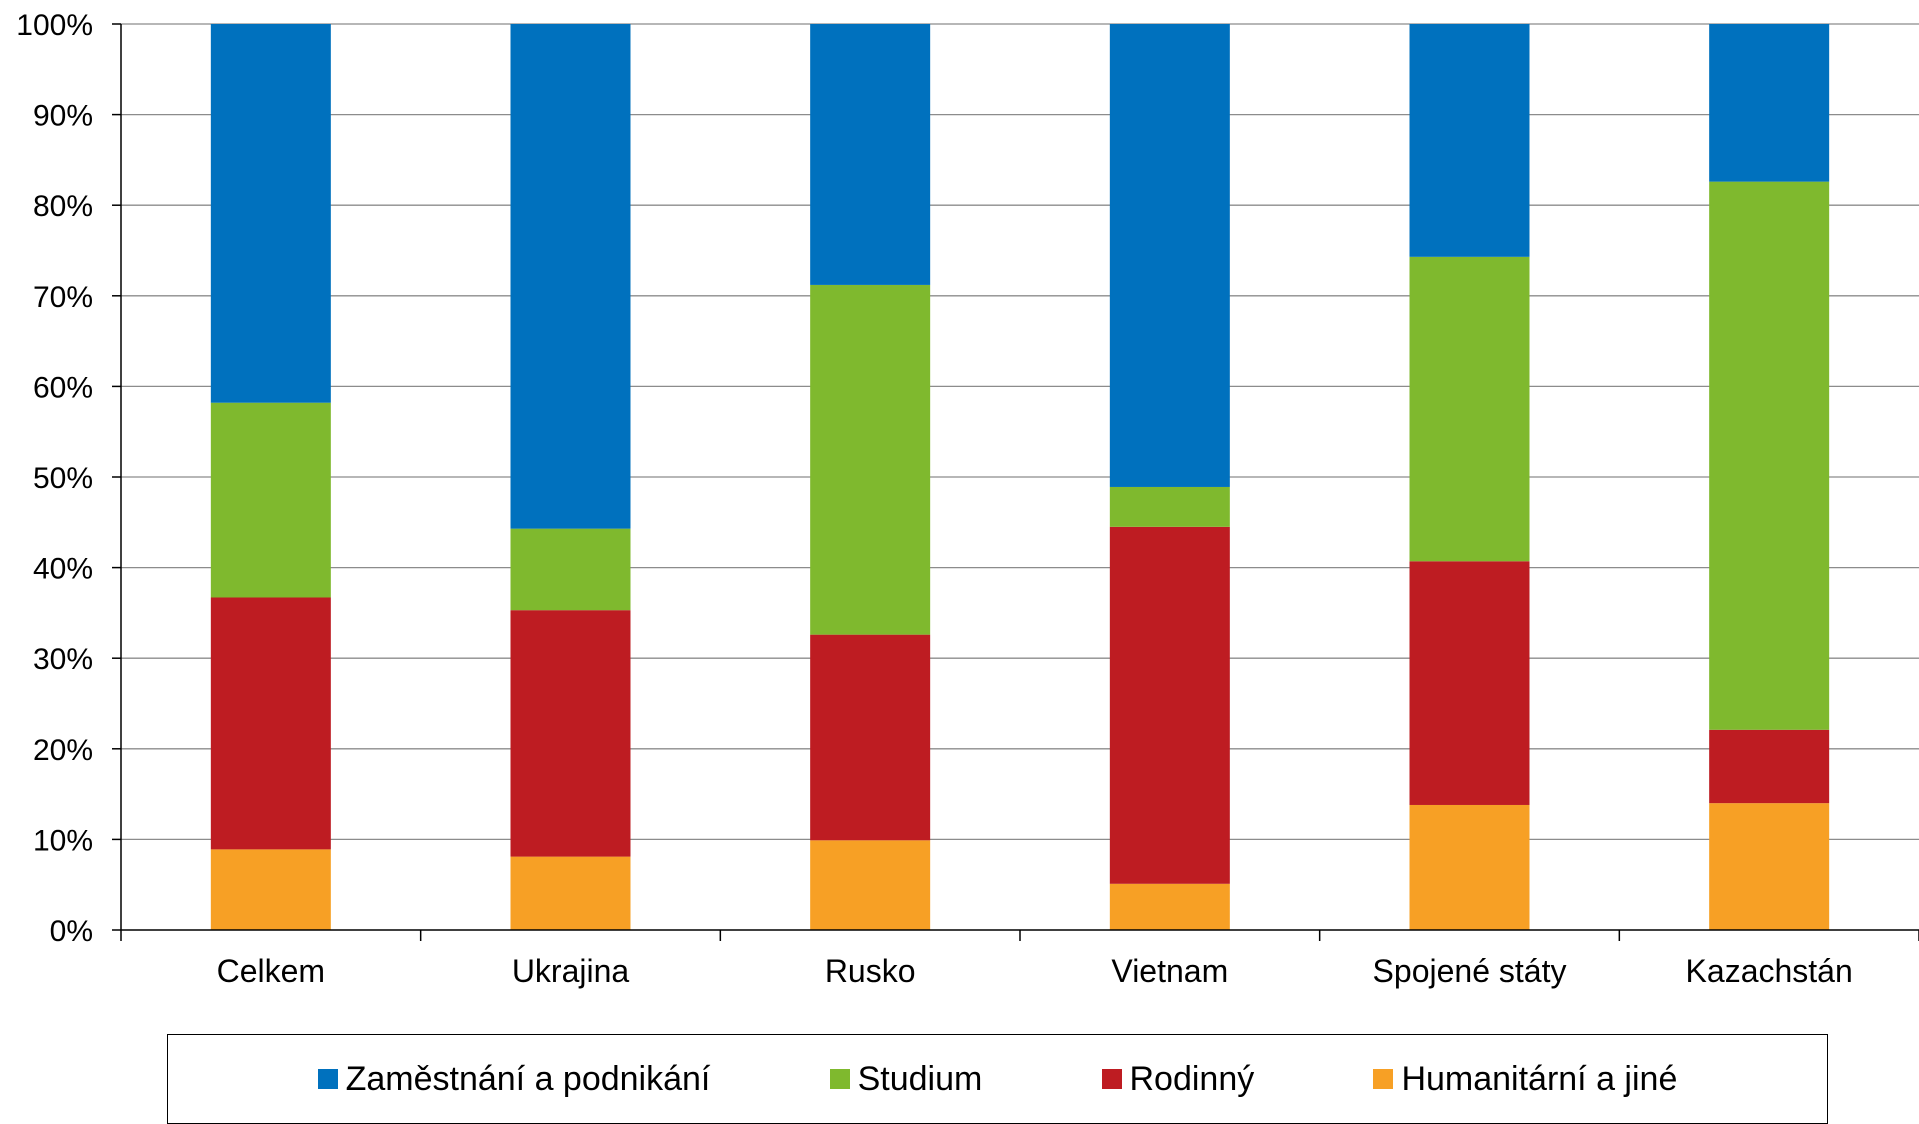  Describe the element at coordinates (271, 971) in the screenshot. I see `x-tick-label: Celkem` at that location.